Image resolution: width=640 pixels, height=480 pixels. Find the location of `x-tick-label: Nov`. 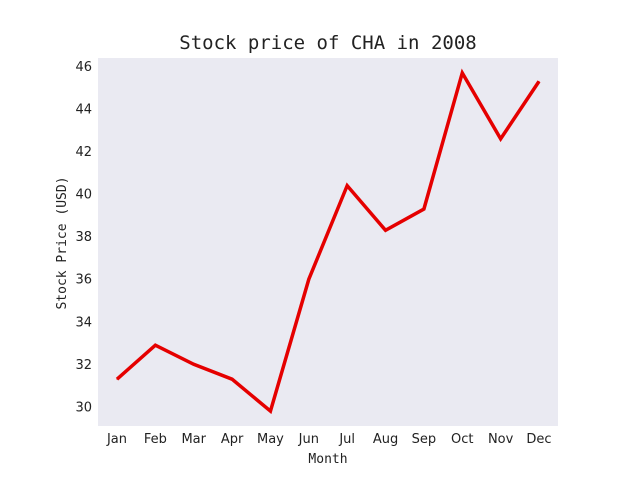

x-tick-label: Nov is located at coordinates (501, 439).